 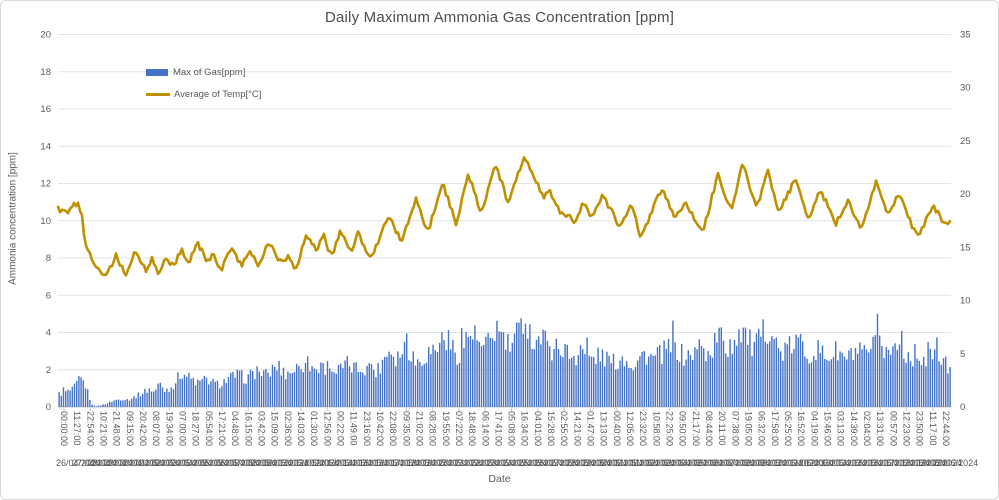 What do you see at coordinates (893, 428) in the screenshot?
I see `svg-text: 00:57:00` at bounding box center [893, 428].